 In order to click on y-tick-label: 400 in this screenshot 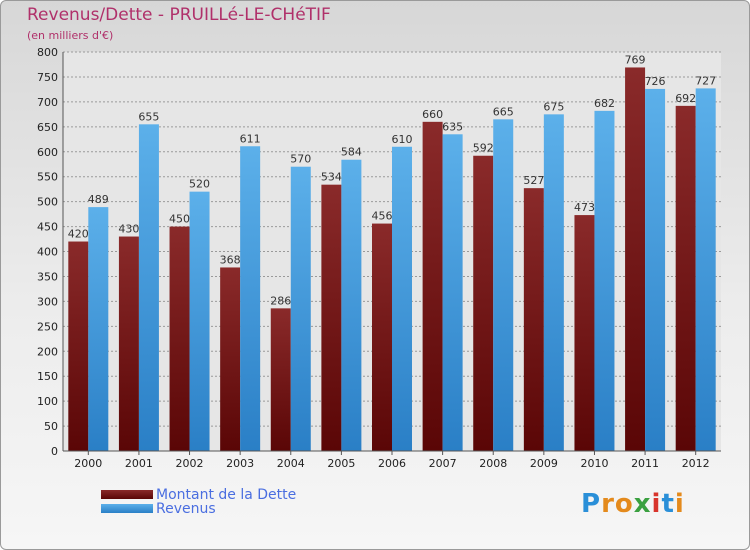, I will do `click(47, 252)`.